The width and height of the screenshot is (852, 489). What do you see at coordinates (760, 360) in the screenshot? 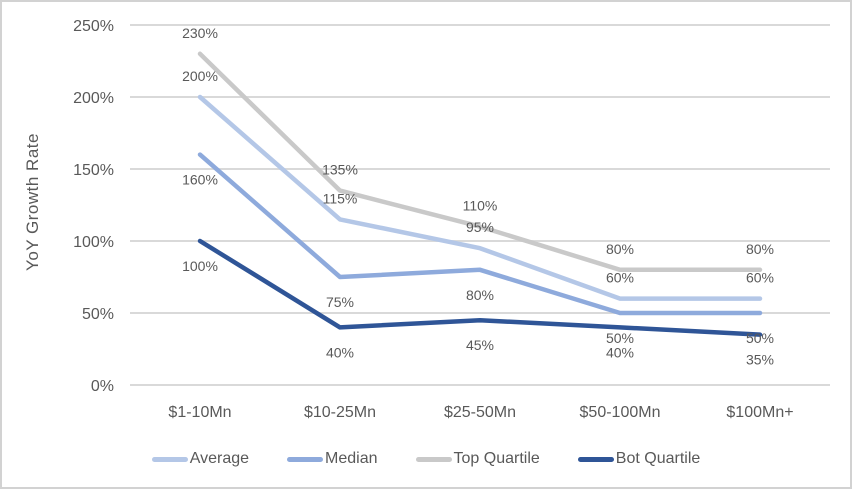
I see `data-label: 35%` at bounding box center [760, 360].